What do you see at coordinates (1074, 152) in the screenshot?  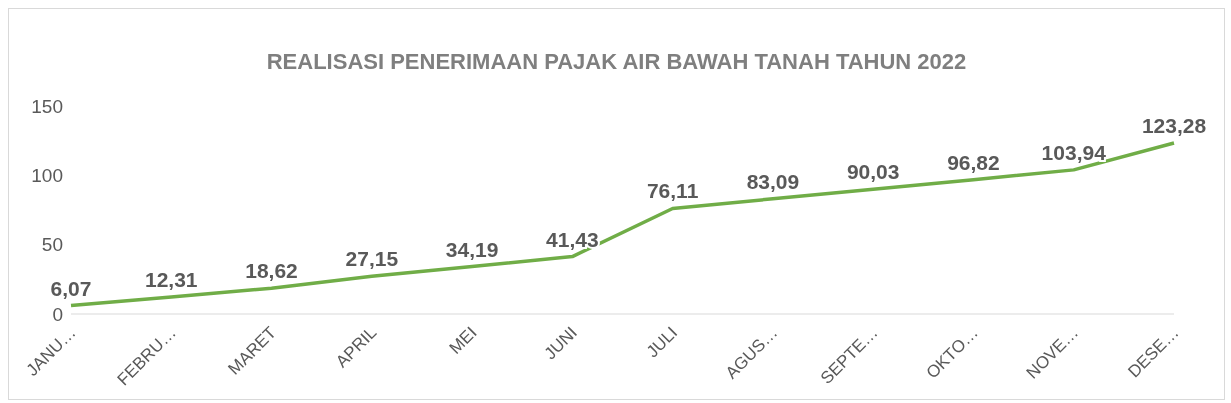 I see `data-label: 103,94` at bounding box center [1074, 152].